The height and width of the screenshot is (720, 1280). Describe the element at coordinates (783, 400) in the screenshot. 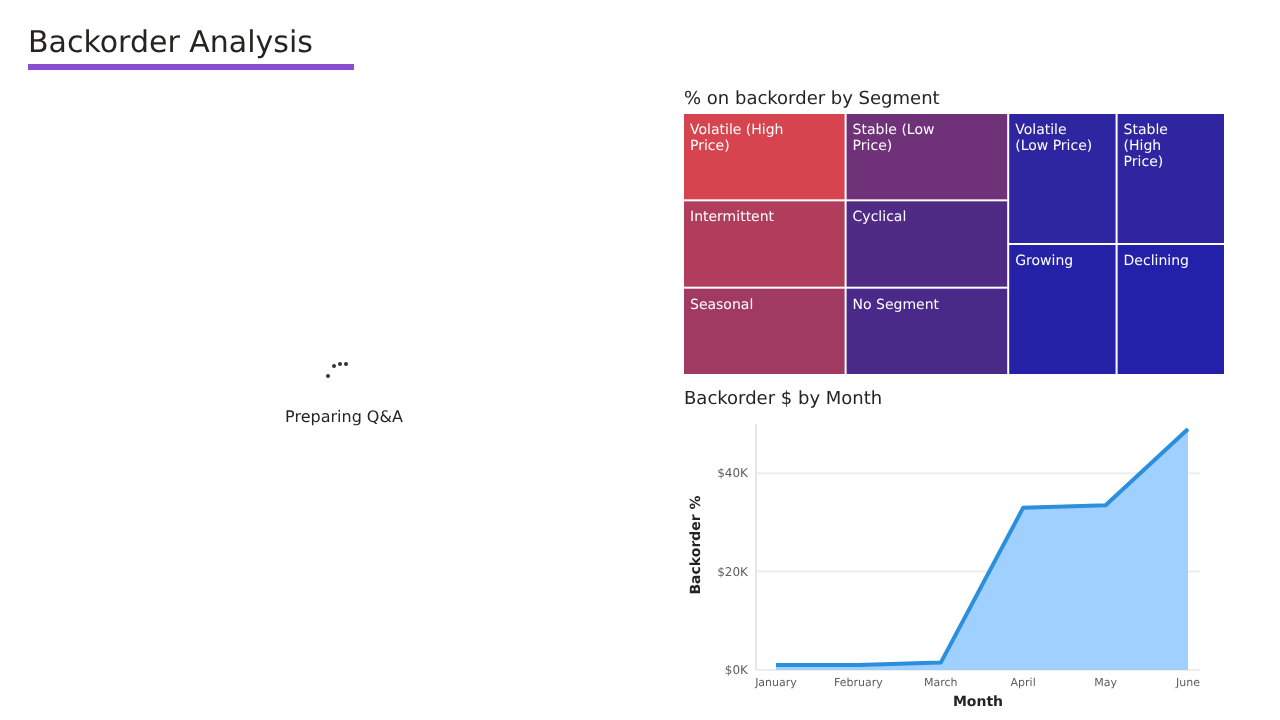

I see `chart-title: Backorder $ by Month` at that location.